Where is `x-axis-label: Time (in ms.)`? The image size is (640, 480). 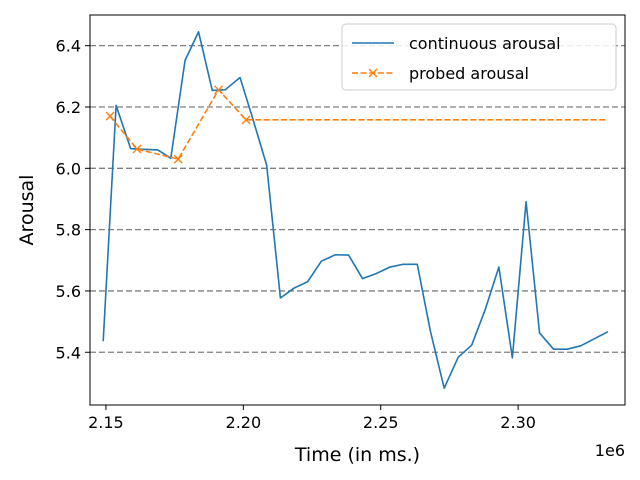 x-axis-label: Time (in ms.) is located at coordinates (357, 455).